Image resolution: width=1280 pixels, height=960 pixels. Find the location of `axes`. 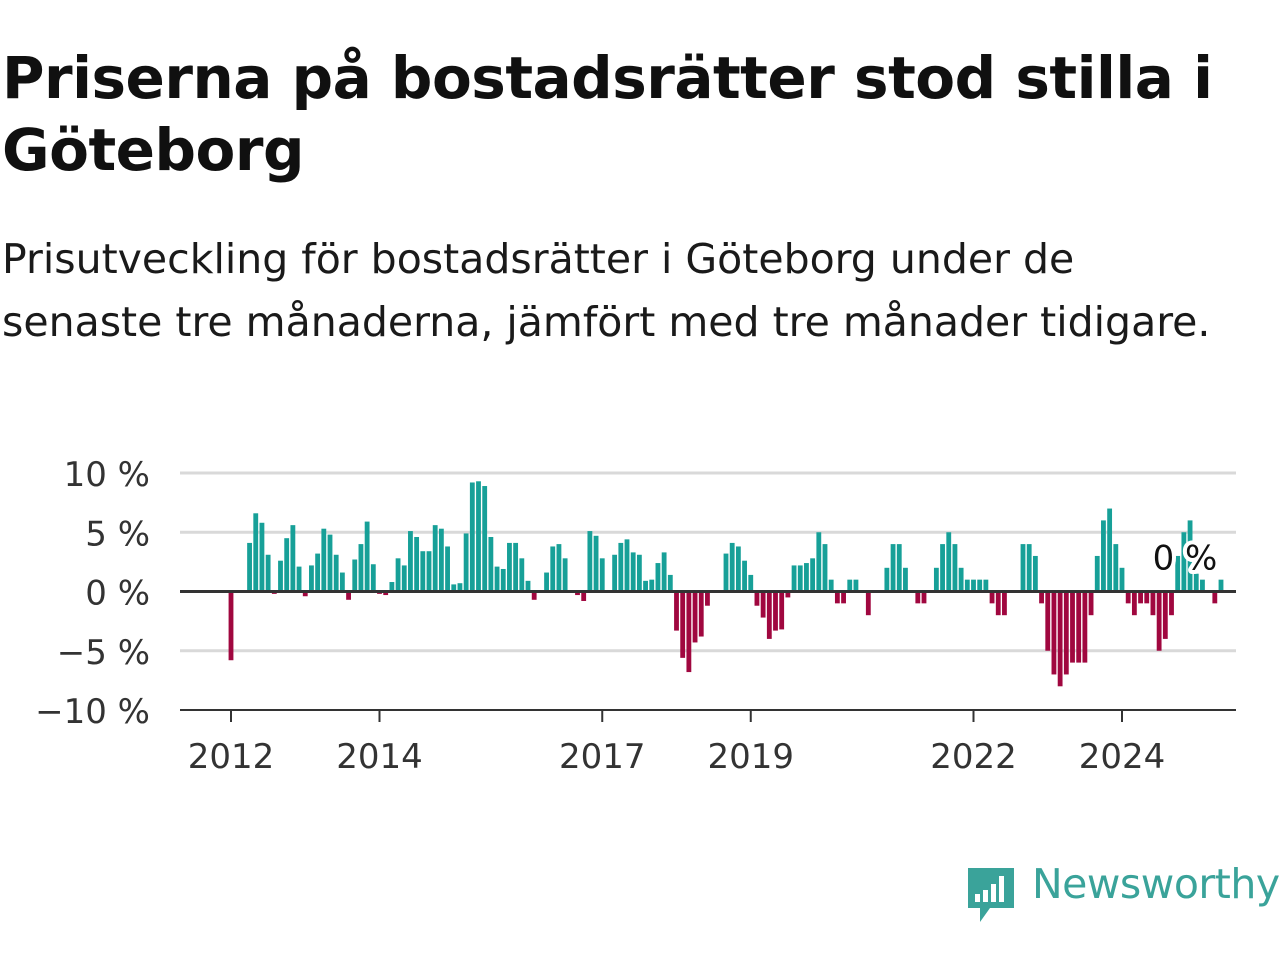

axes is located at coordinates (708, 650).